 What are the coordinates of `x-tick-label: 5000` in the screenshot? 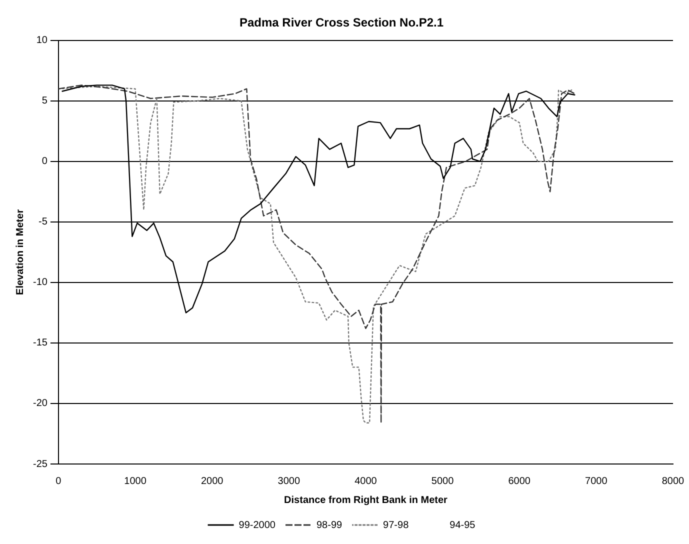 It's located at (442, 481).